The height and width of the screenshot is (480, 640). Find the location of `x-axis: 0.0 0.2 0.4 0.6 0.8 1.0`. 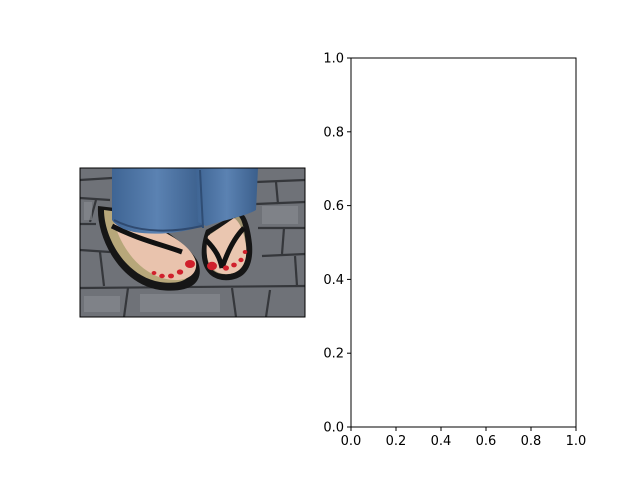

x-axis: 0.0 0.2 0.4 0.6 0.8 1.0 is located at coordinates (464, 438).